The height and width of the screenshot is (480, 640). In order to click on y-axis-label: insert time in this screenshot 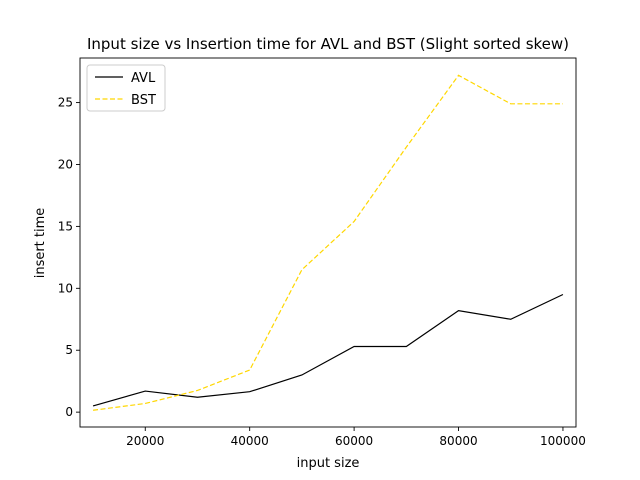, I will do `click(40, 243)`.